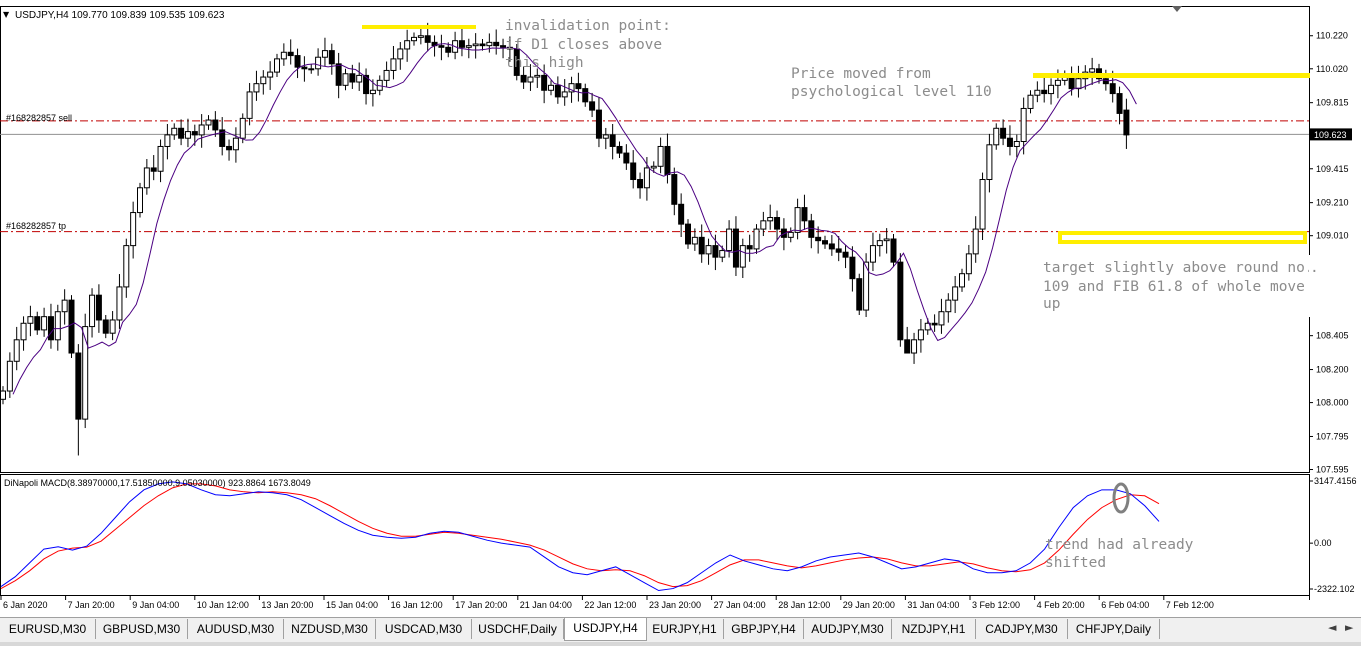 This screenshot has width=1361, height=646. I want to click on tab-usdcad-m30: USDCAD,M30, so click(424, 629).